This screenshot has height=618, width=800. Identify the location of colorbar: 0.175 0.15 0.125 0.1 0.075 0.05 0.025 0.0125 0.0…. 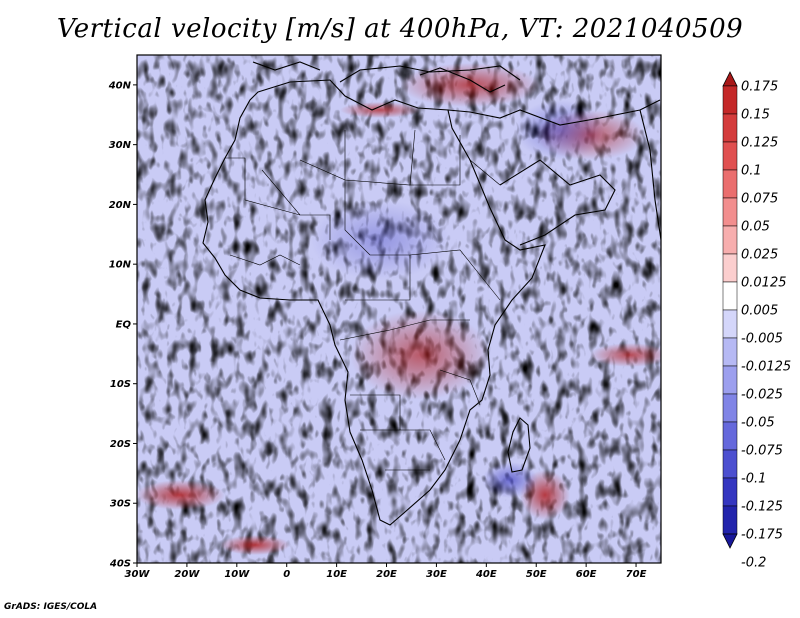
(756, 321).